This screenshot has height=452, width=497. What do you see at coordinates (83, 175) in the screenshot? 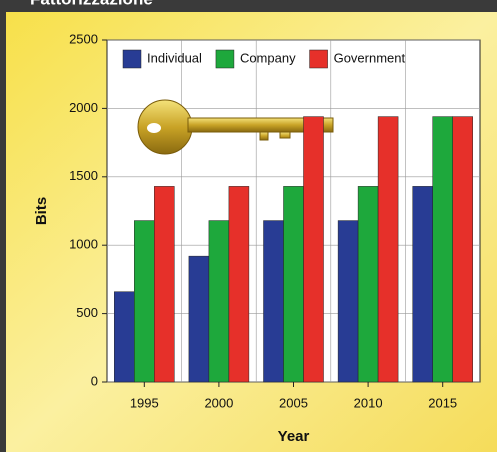
I see `y-tick-label: 1500` at bounding box center [83, 175].